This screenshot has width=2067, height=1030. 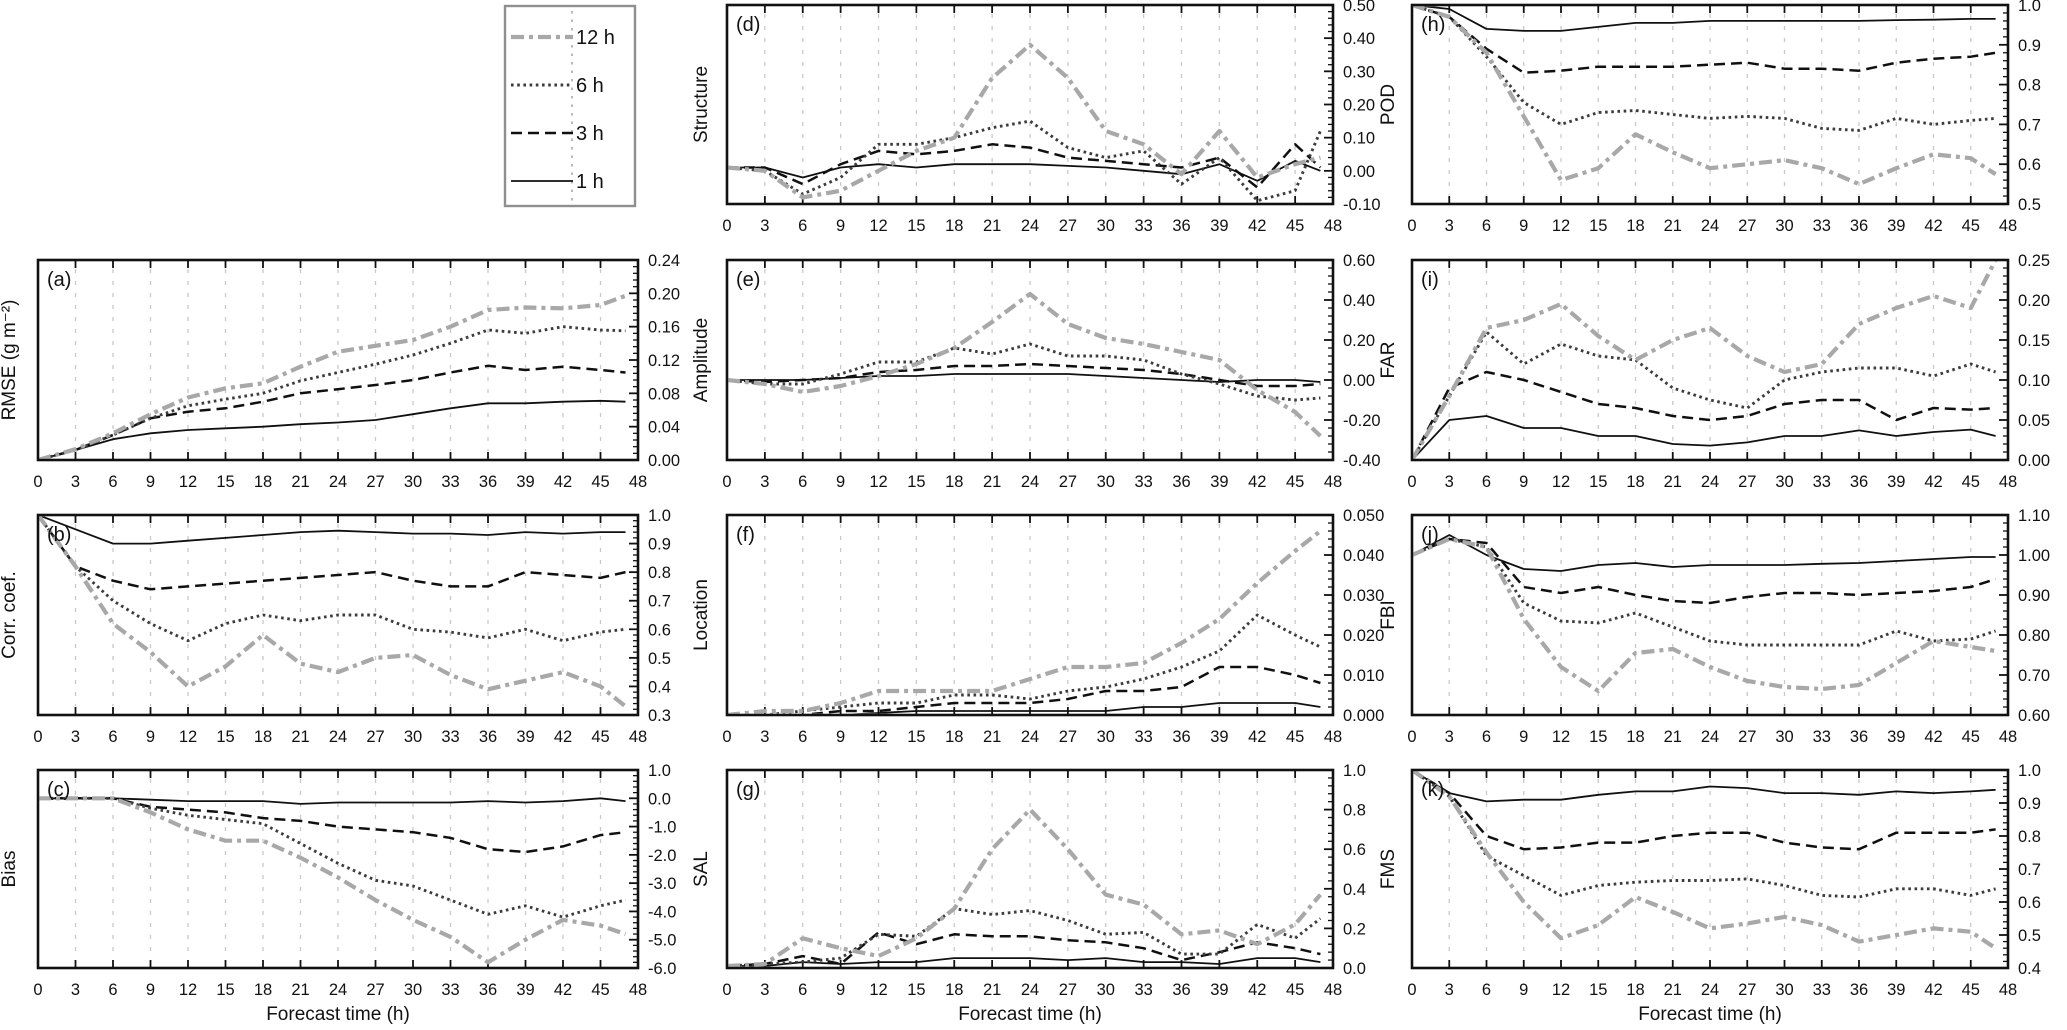 I want to click on curve-h12-panel-i, so click(x=1705, y=360).